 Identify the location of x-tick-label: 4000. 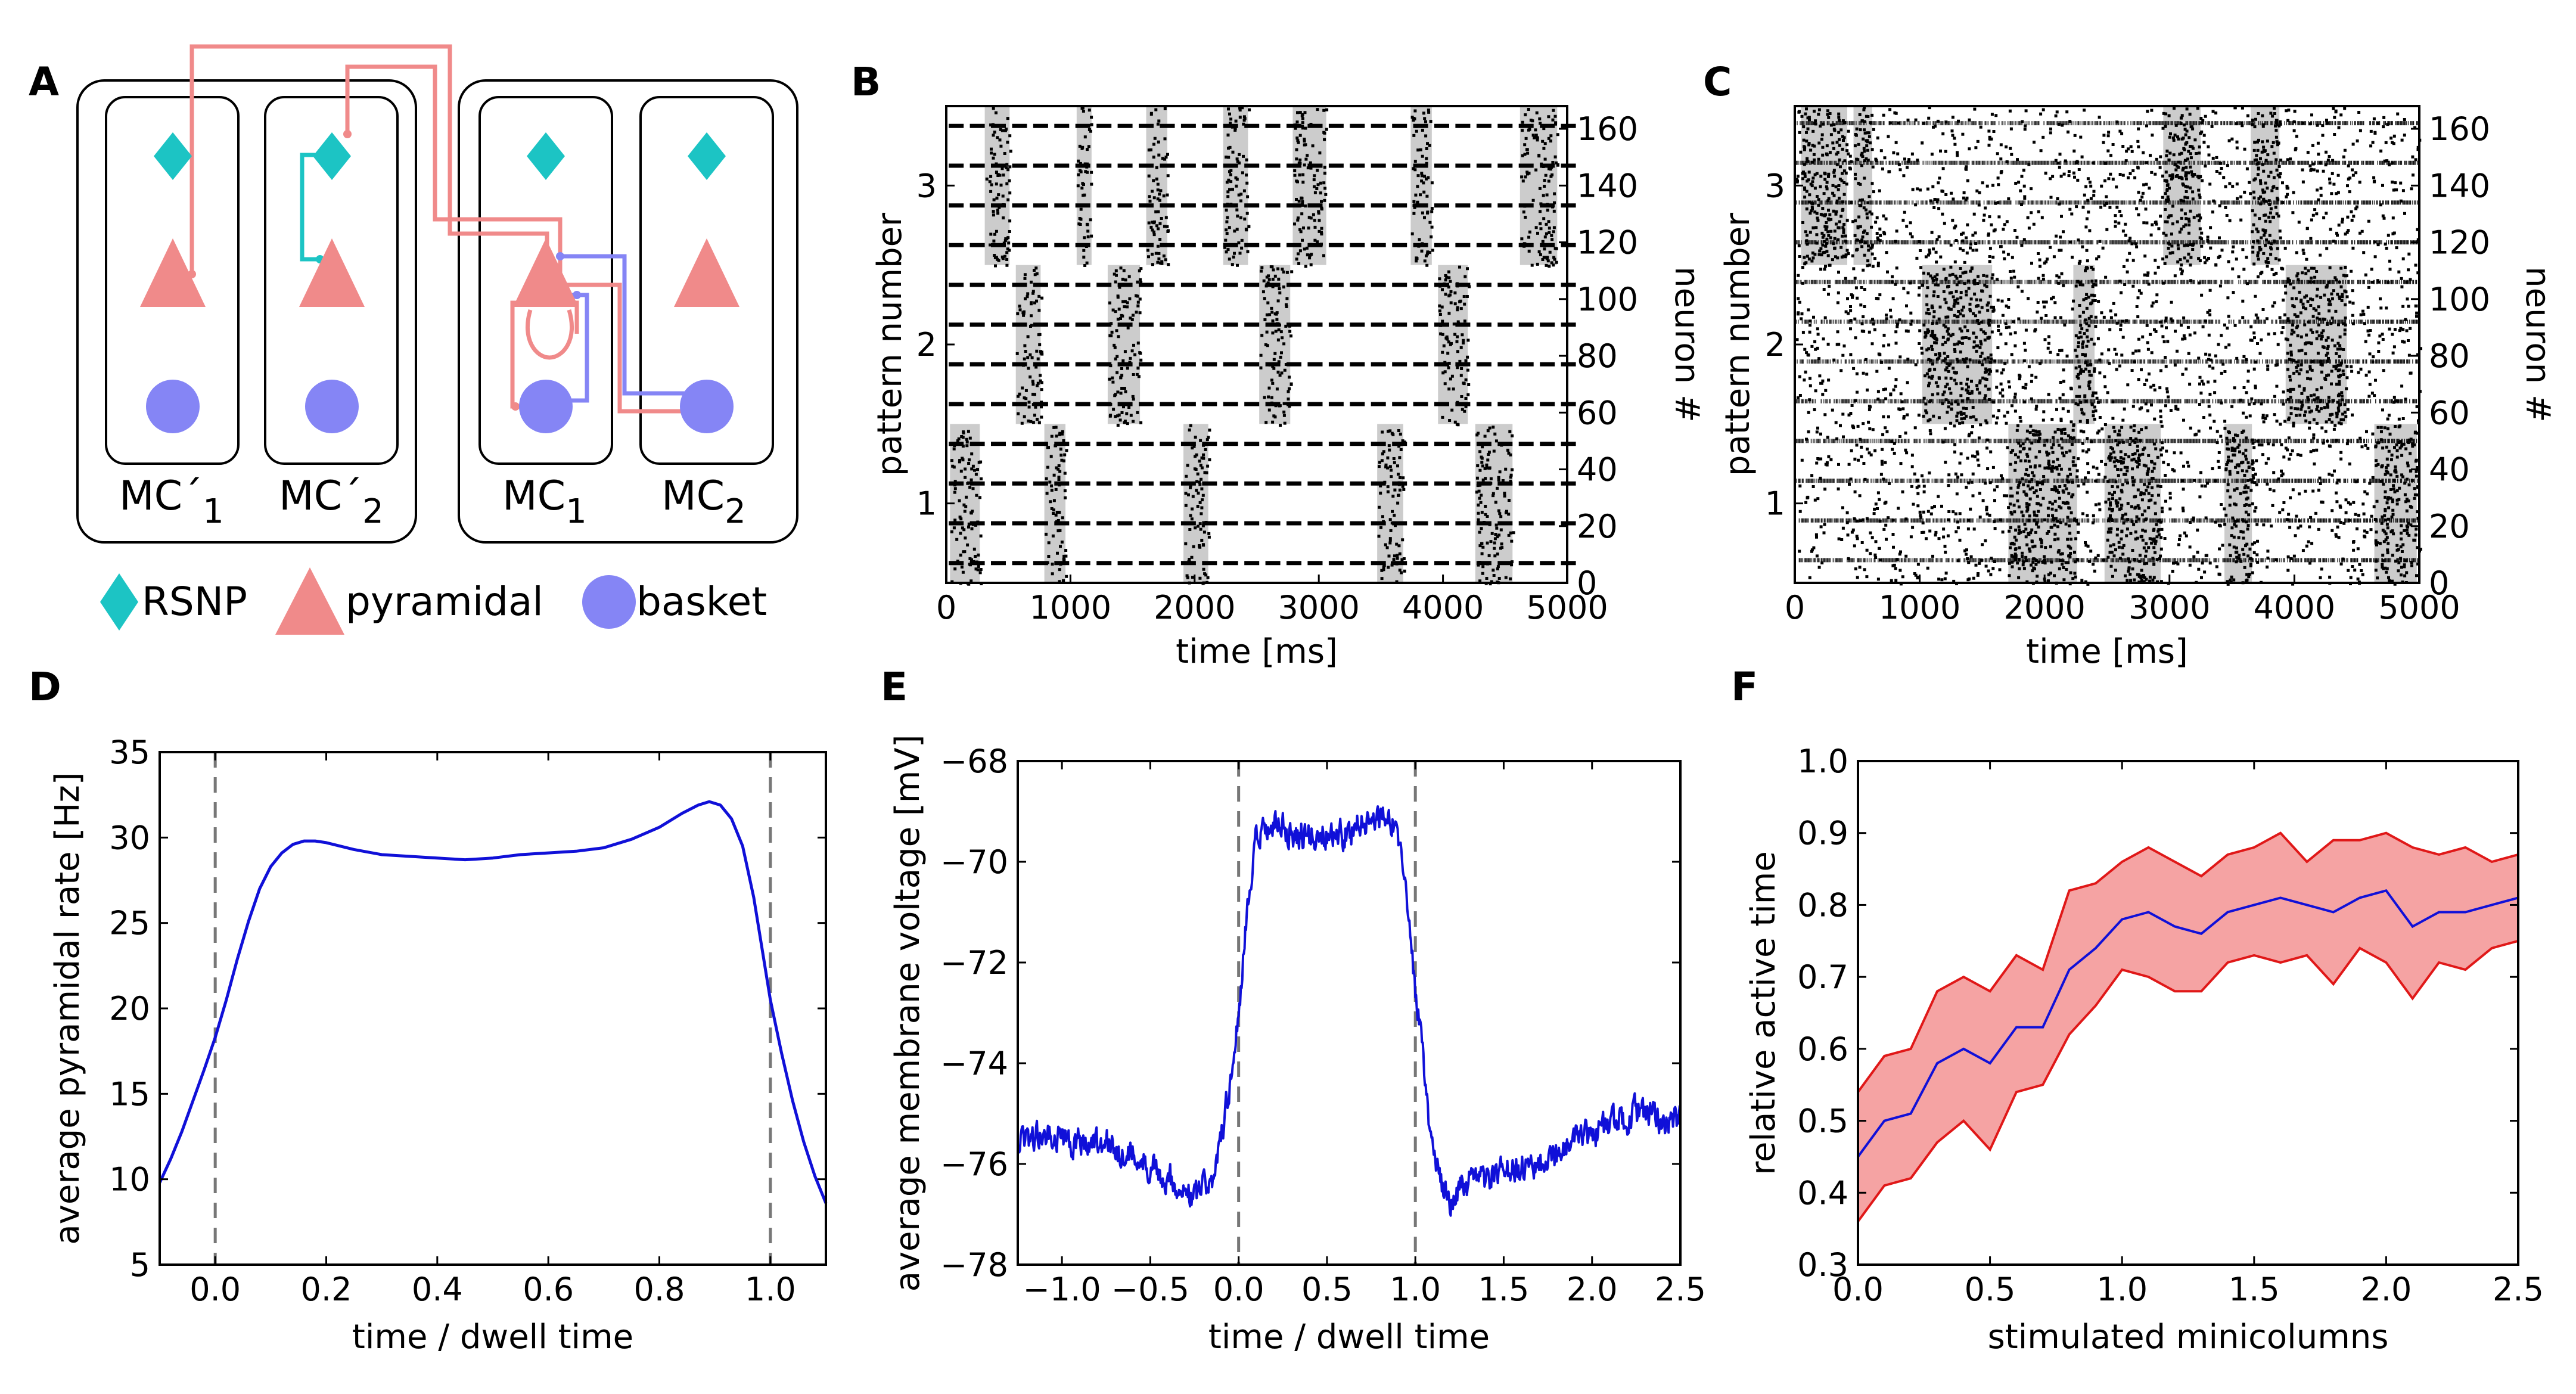
(1443, 607).